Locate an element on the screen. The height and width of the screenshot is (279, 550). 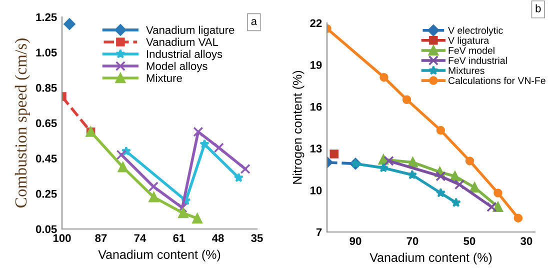
legend-label: V electrolytic is located at coordinates (475, 31).